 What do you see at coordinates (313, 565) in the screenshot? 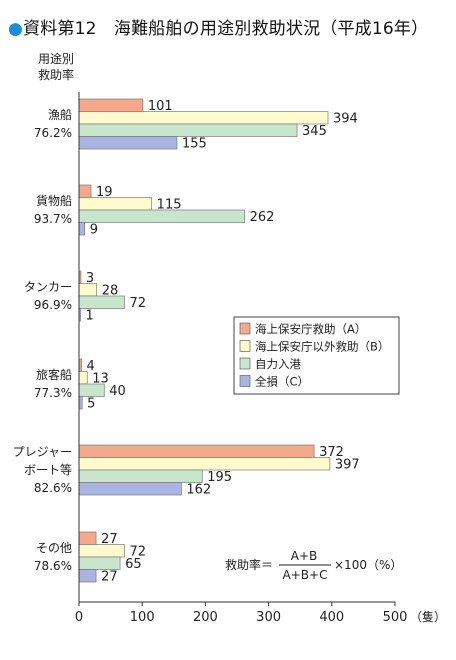
I see `formula: 救助率＝ A+B A+B+C ×100（%）` at bounding box center [313, 565].